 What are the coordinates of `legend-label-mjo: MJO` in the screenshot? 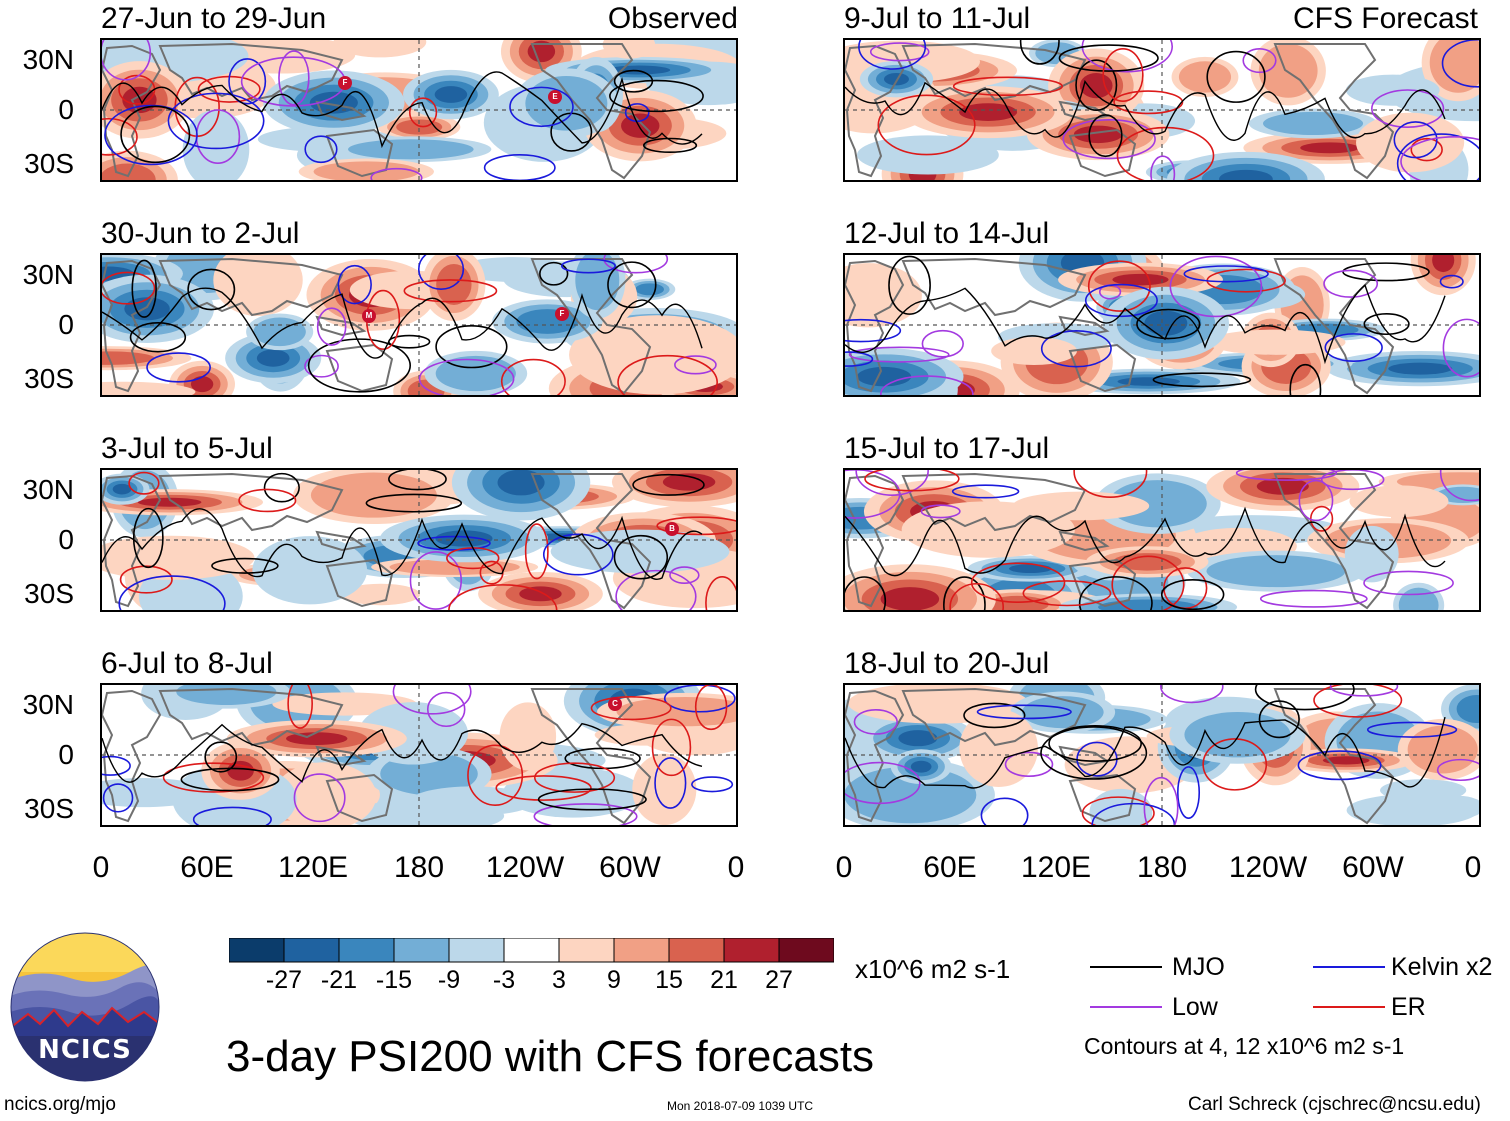 It's located at (1198, 967).